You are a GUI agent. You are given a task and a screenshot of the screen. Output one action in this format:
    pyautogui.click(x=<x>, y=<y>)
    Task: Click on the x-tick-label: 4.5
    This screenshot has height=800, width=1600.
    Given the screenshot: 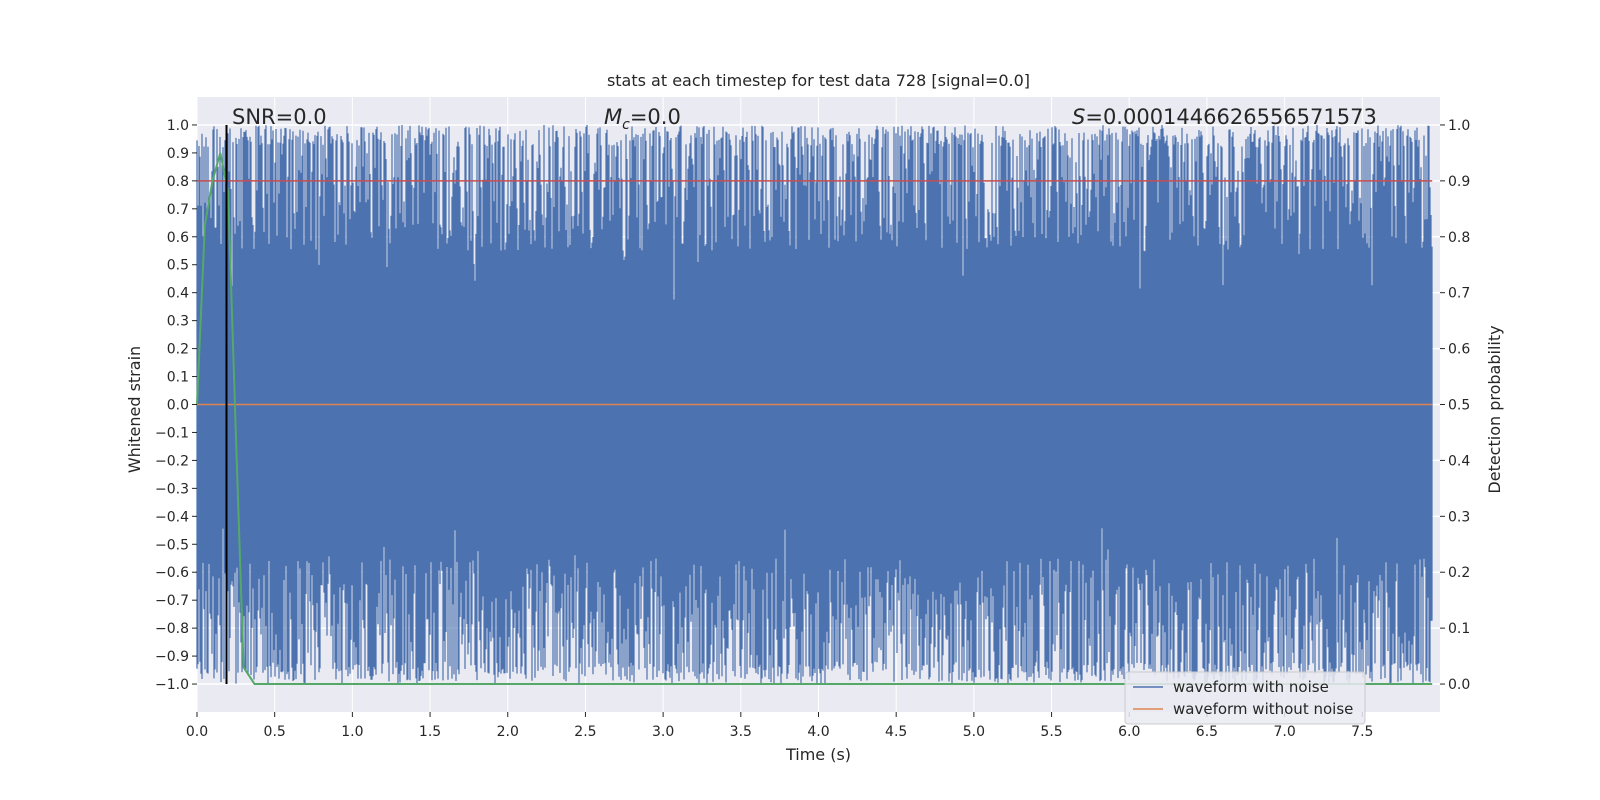 What is the action you would take?
    pyautogui.click(x=896, y=732)
    